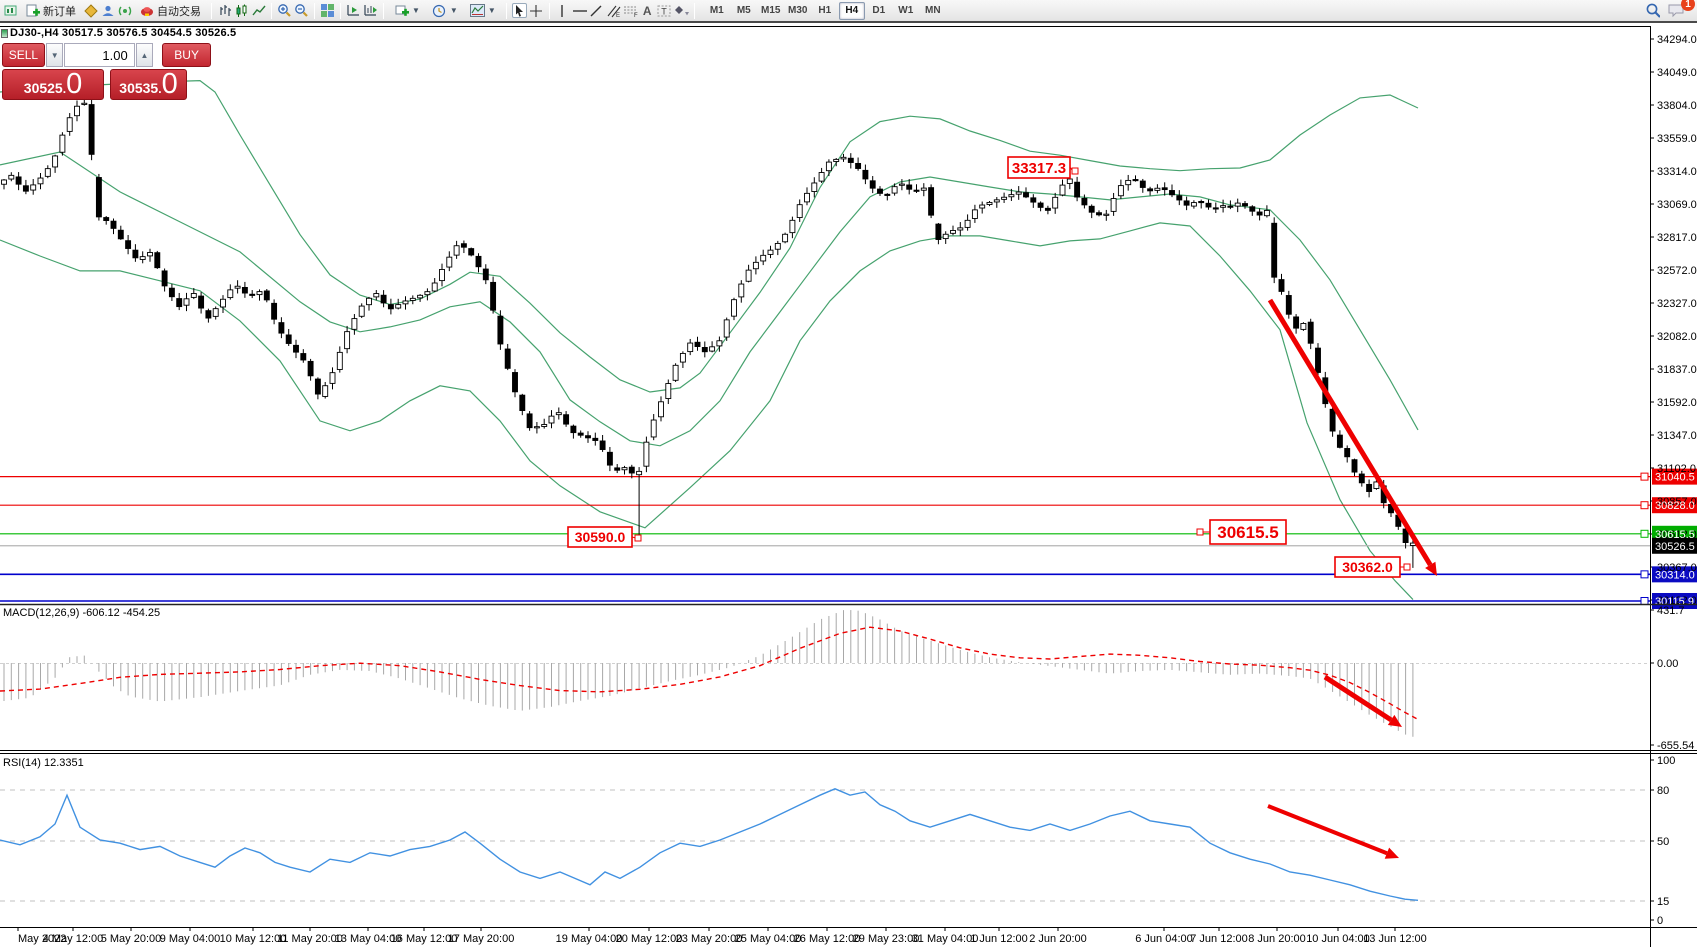  Describe the element at coordinates (368, 939) in the screenshot. I see `svg-text: 13 May 04:00` at that location.